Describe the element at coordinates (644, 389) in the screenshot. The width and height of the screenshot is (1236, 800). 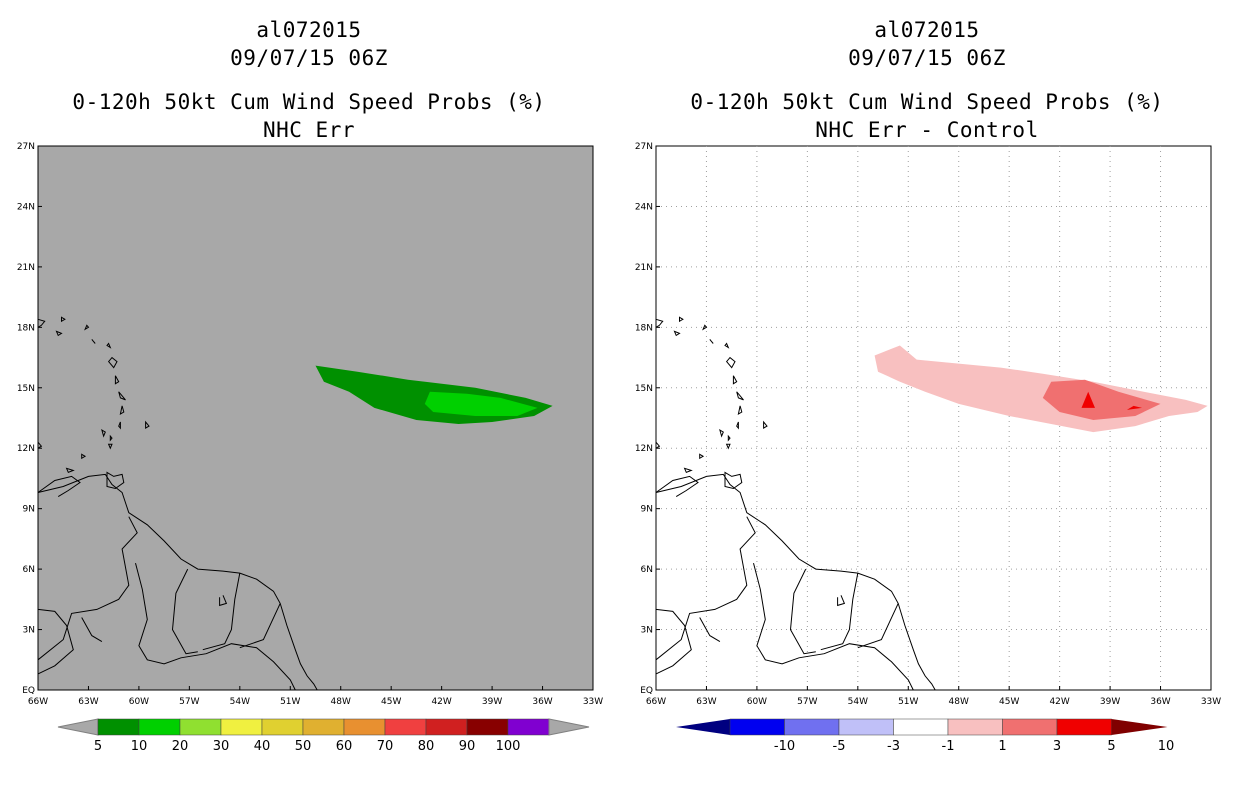
I see `lat-label: 15N` at that location.